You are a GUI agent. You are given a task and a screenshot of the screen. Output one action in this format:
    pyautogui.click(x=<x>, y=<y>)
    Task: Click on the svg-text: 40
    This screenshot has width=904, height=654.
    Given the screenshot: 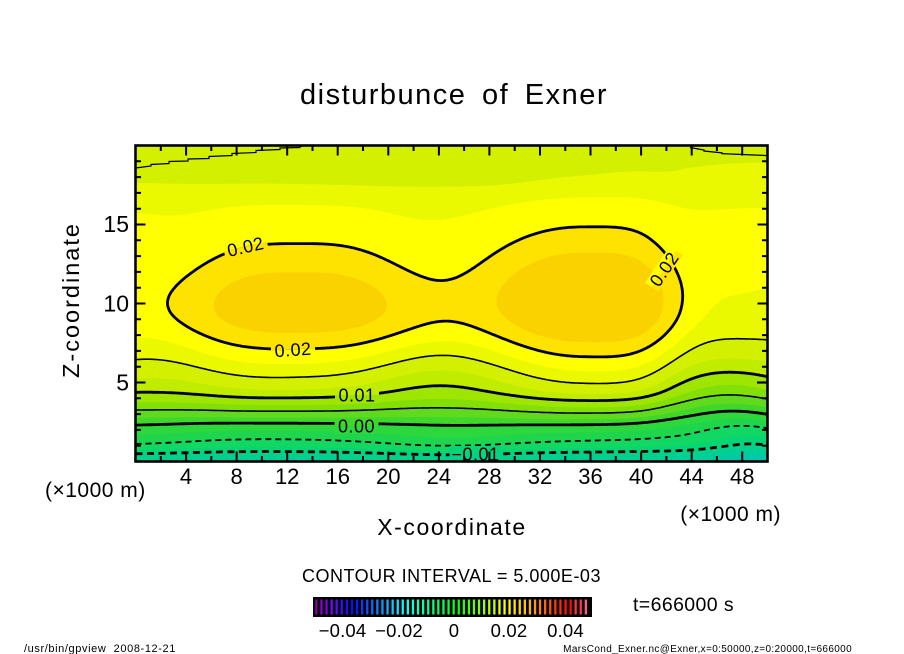 What is the action you would take?
    pyautogui.click(x=641, y=476)
    